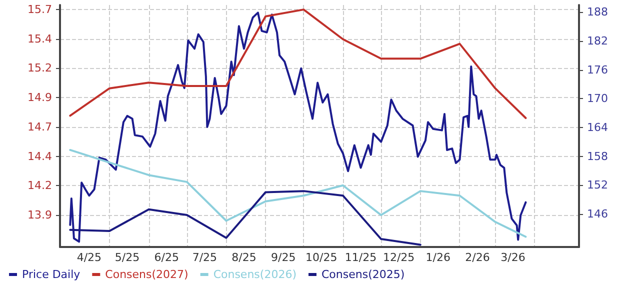 Image resolution: width=620 pixels, height=285 pixels. I want to click on y2-tick-label: 158, so click(597, 156).